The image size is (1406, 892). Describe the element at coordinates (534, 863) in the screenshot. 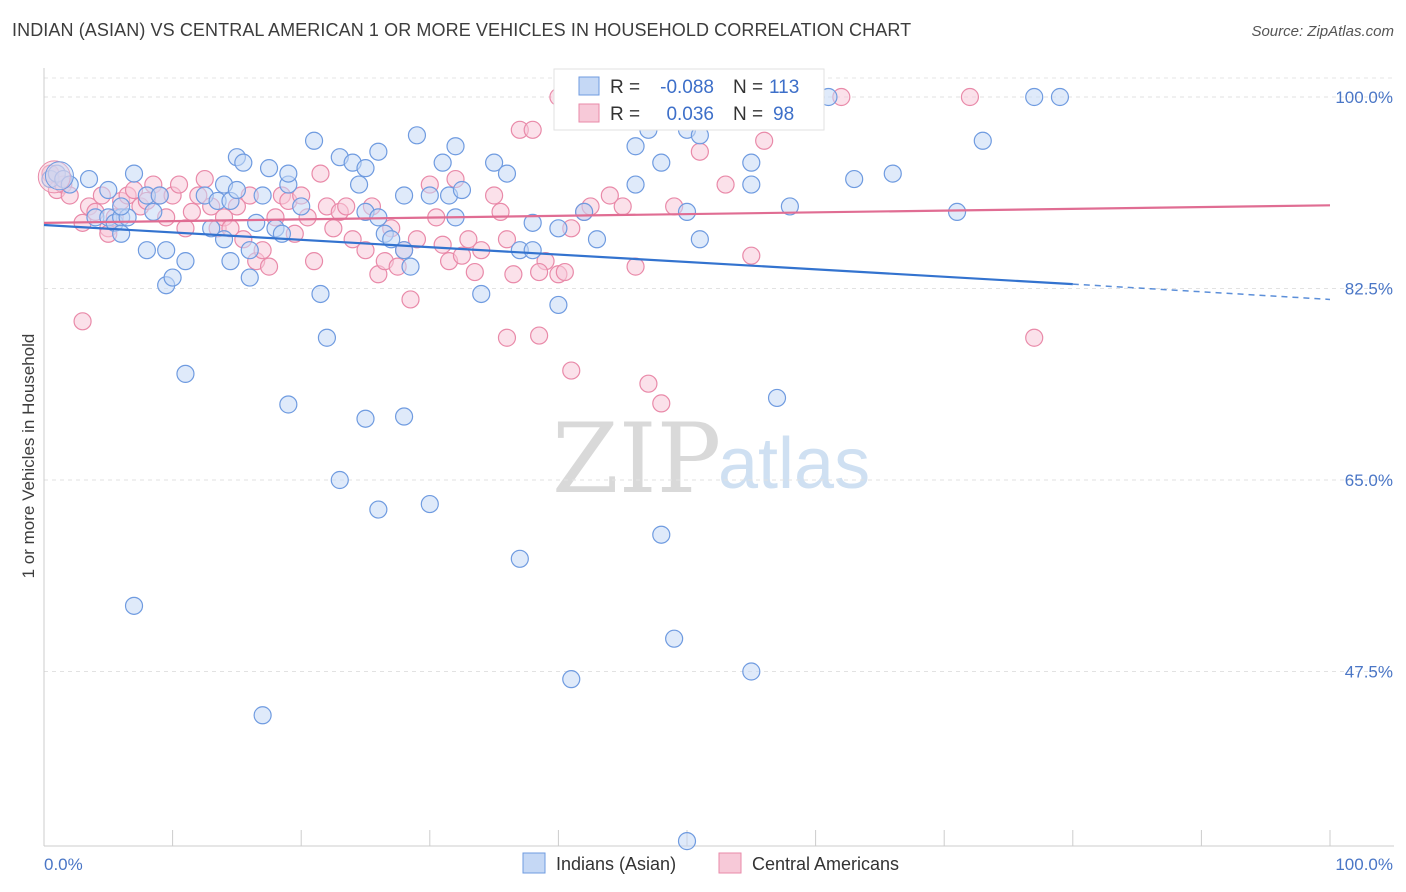

I see `legend-swatch-indian` at that location.